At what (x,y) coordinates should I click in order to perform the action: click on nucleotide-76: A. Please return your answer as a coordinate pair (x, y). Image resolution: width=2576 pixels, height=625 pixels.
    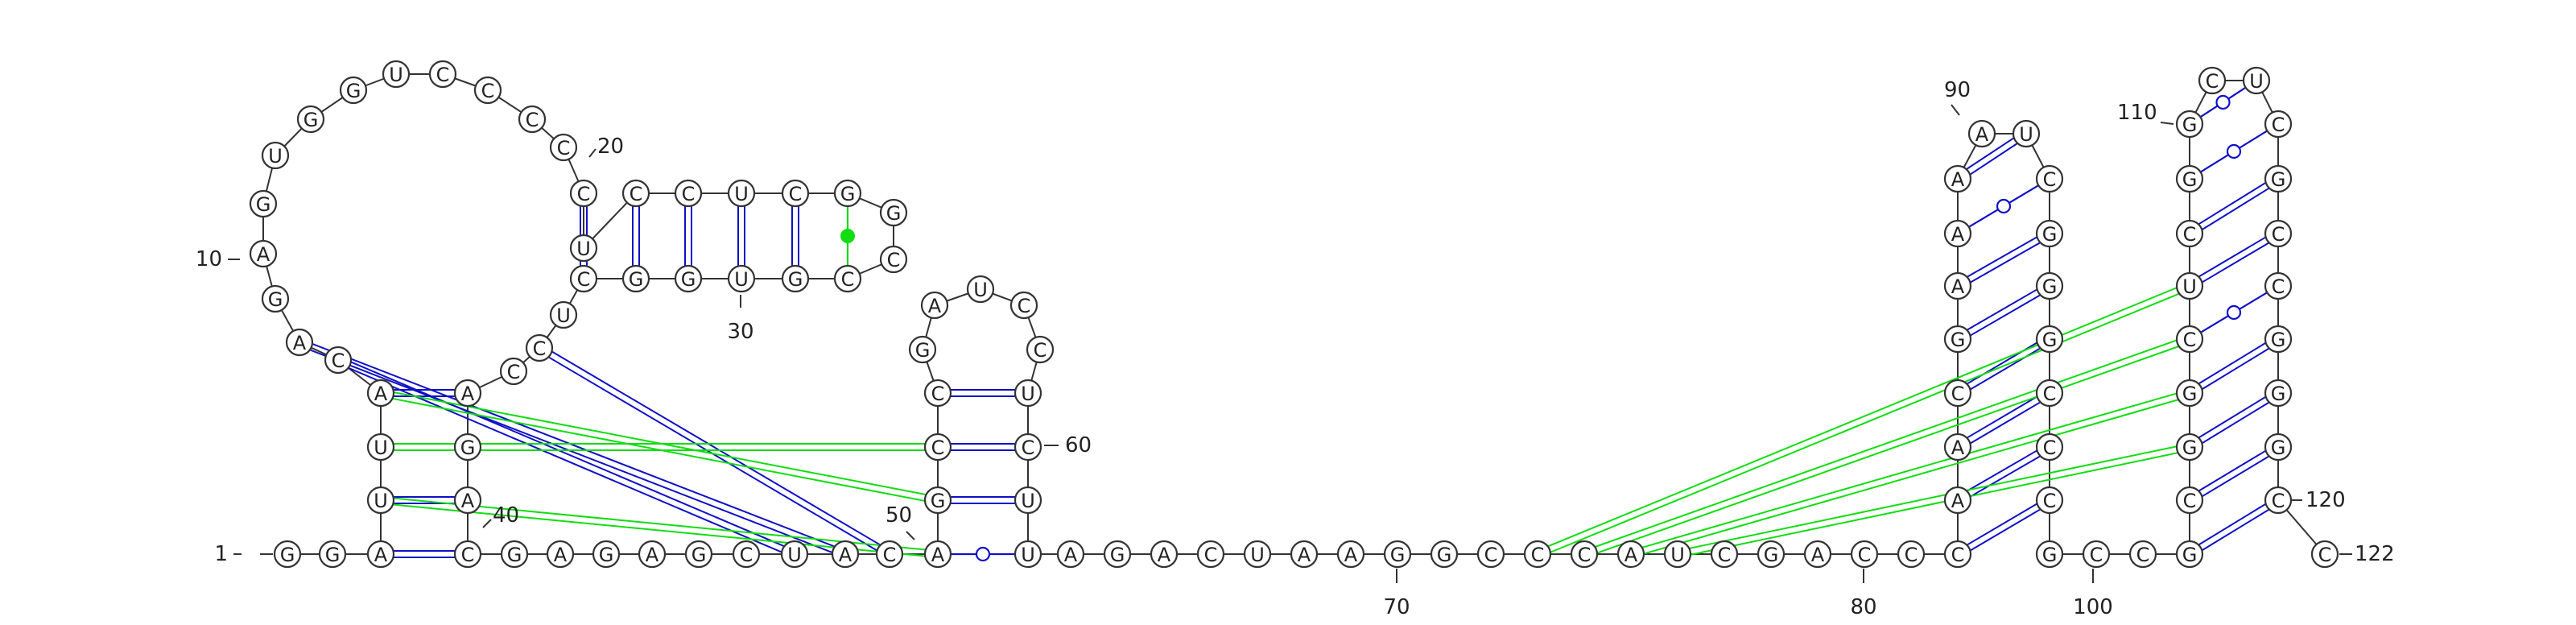
    Looking at the image, I should click on (1631, 554).